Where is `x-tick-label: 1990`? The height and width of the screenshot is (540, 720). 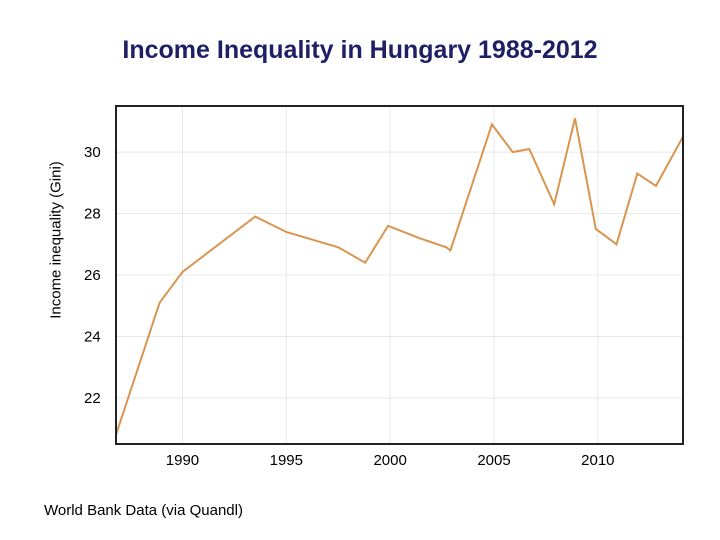
x-tick-label: 1990 is located at coordinates (182, 460).